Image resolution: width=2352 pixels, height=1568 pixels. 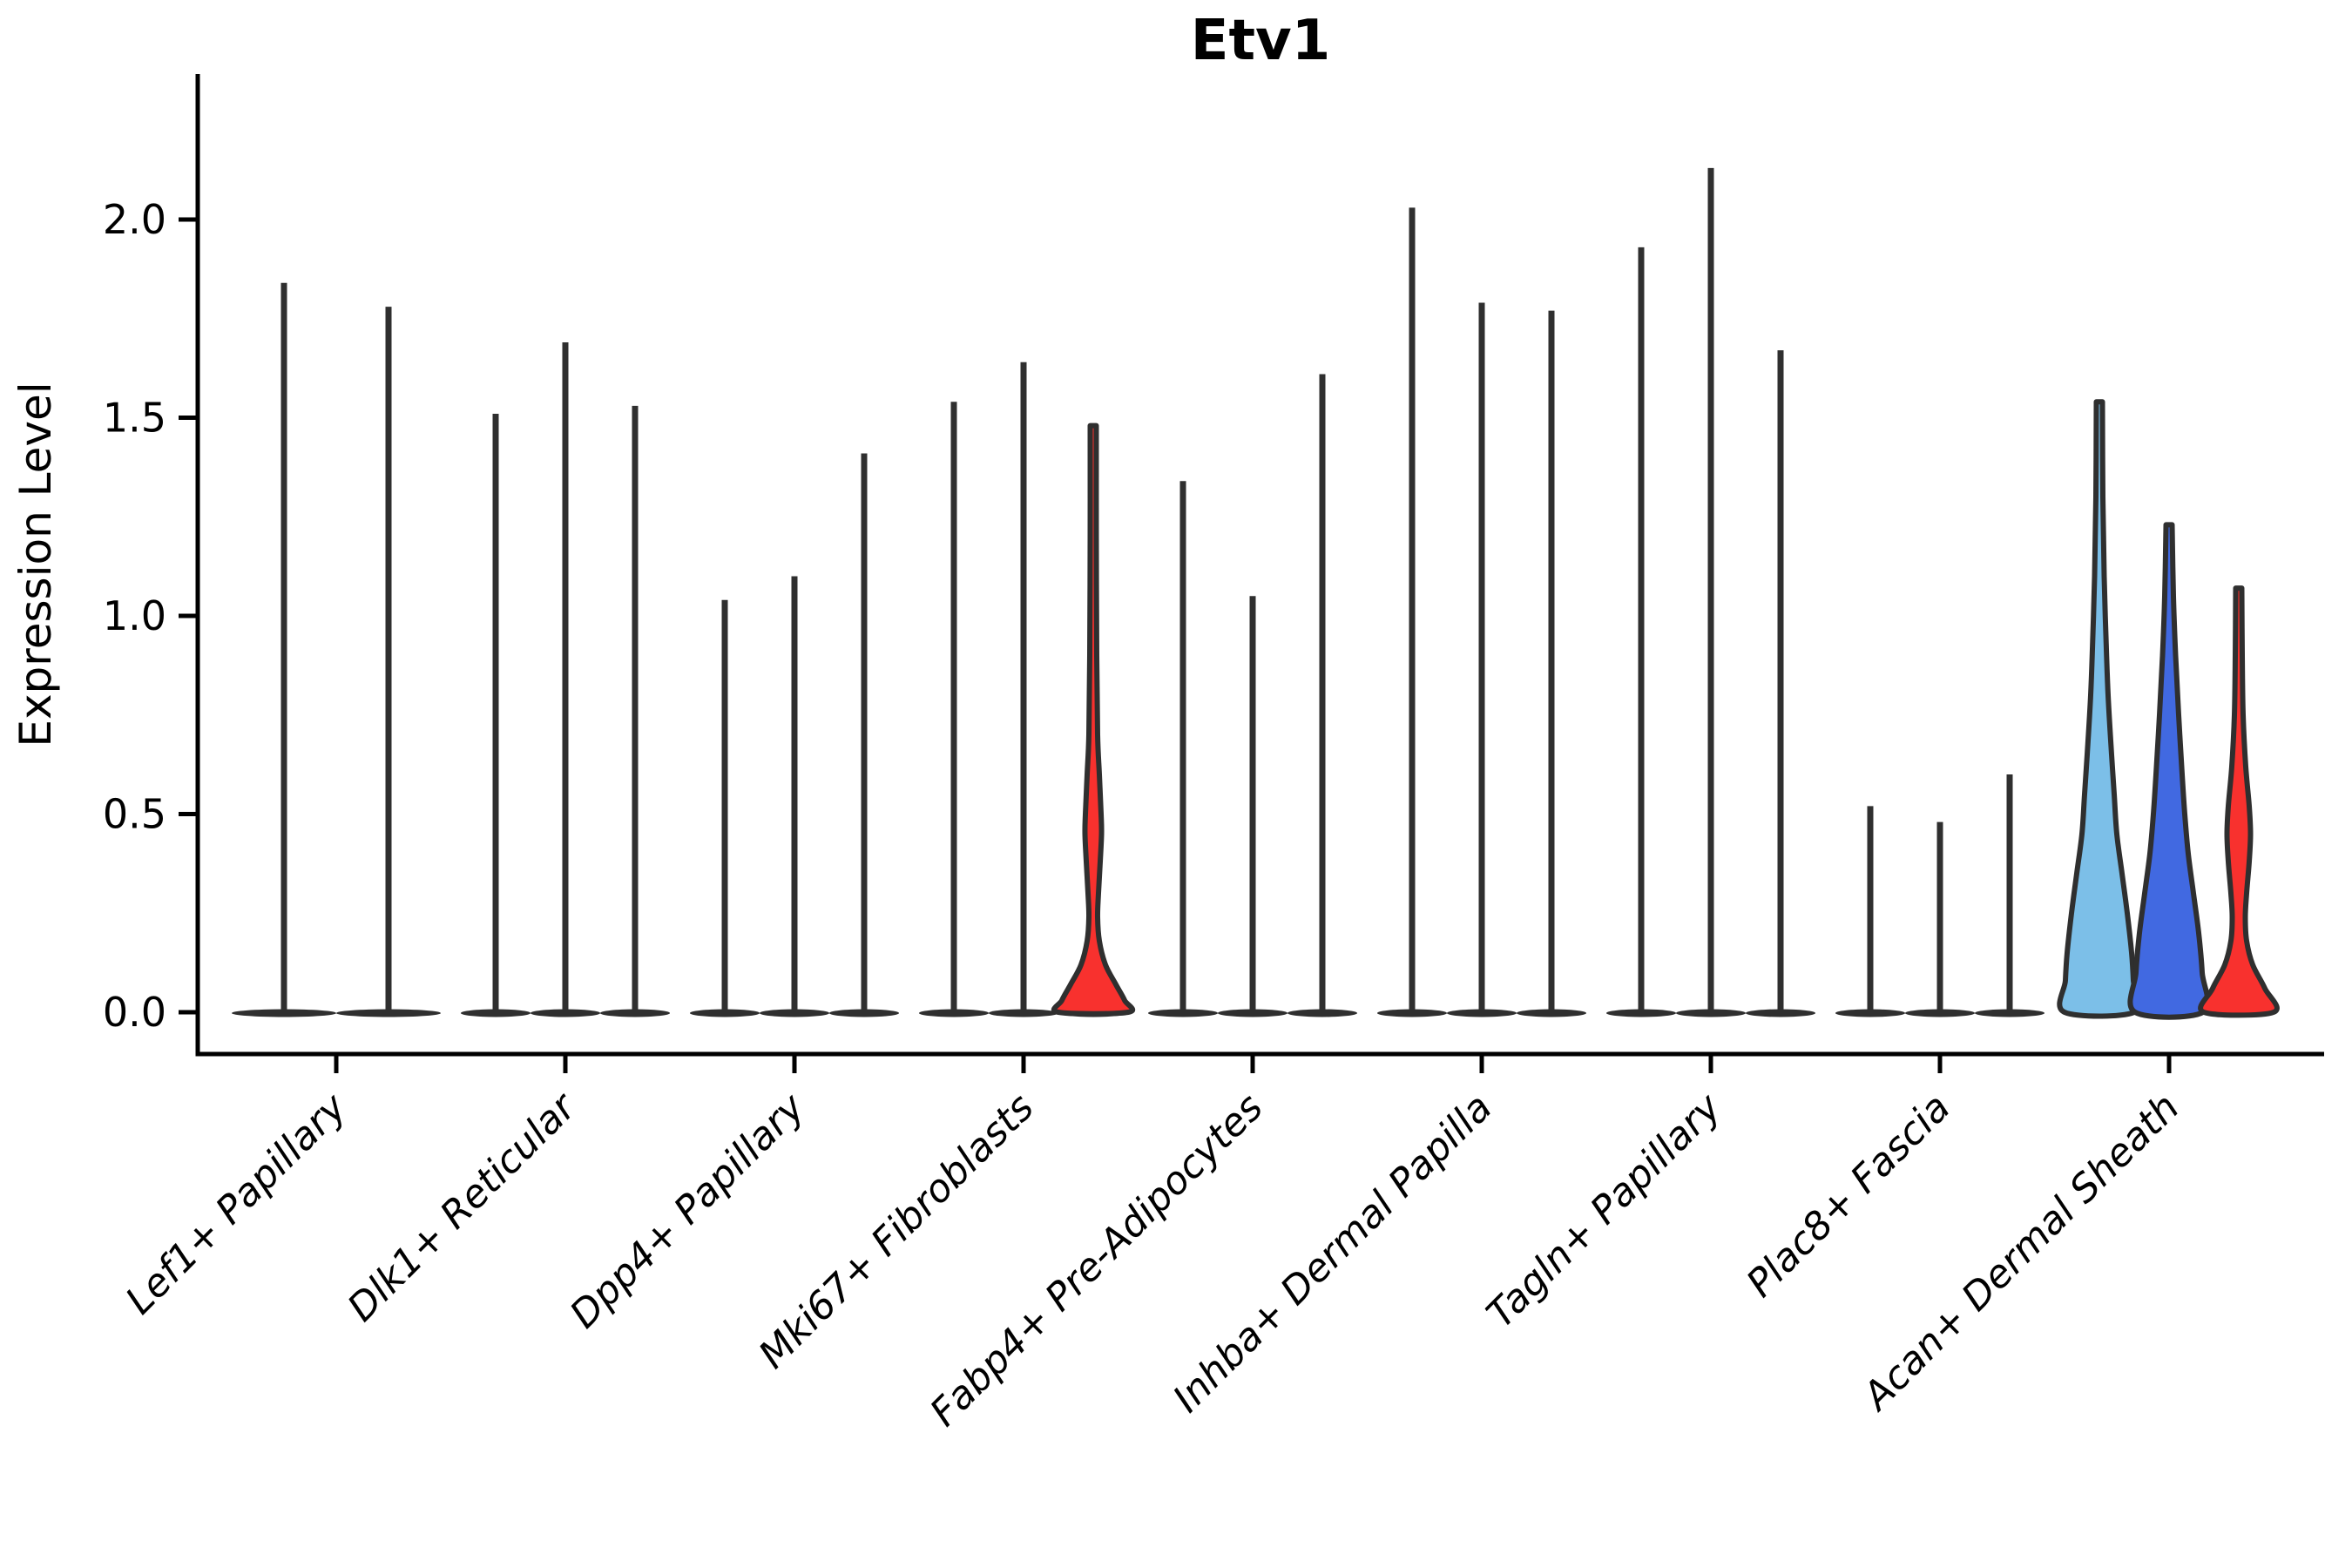 What do you see at coordinates (134, 1013) in the screenshot?
I see `y-tick-label: 0.0` at bounding box center [134, 1013].